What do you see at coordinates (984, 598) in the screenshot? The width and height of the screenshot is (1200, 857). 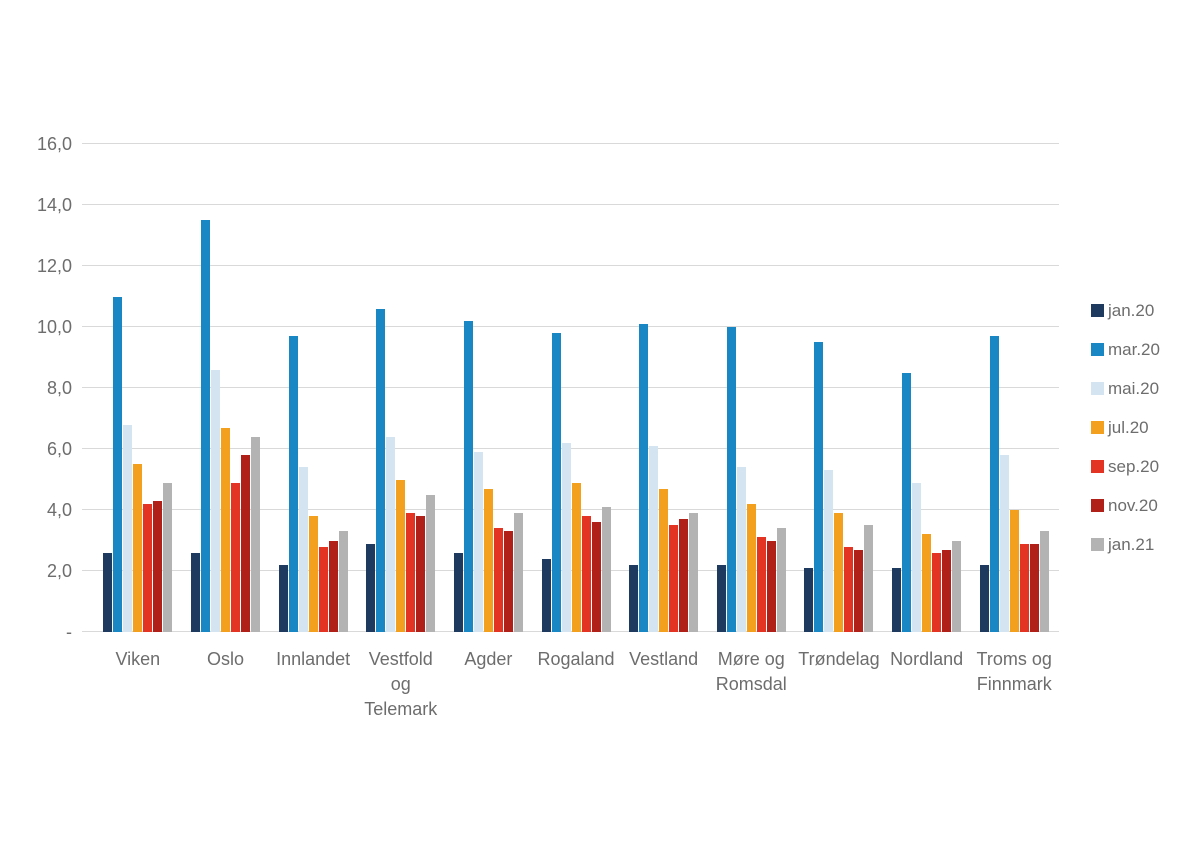 I see `bar-jan-20-troms-og-finnmark` at bounding box center [984, 598].